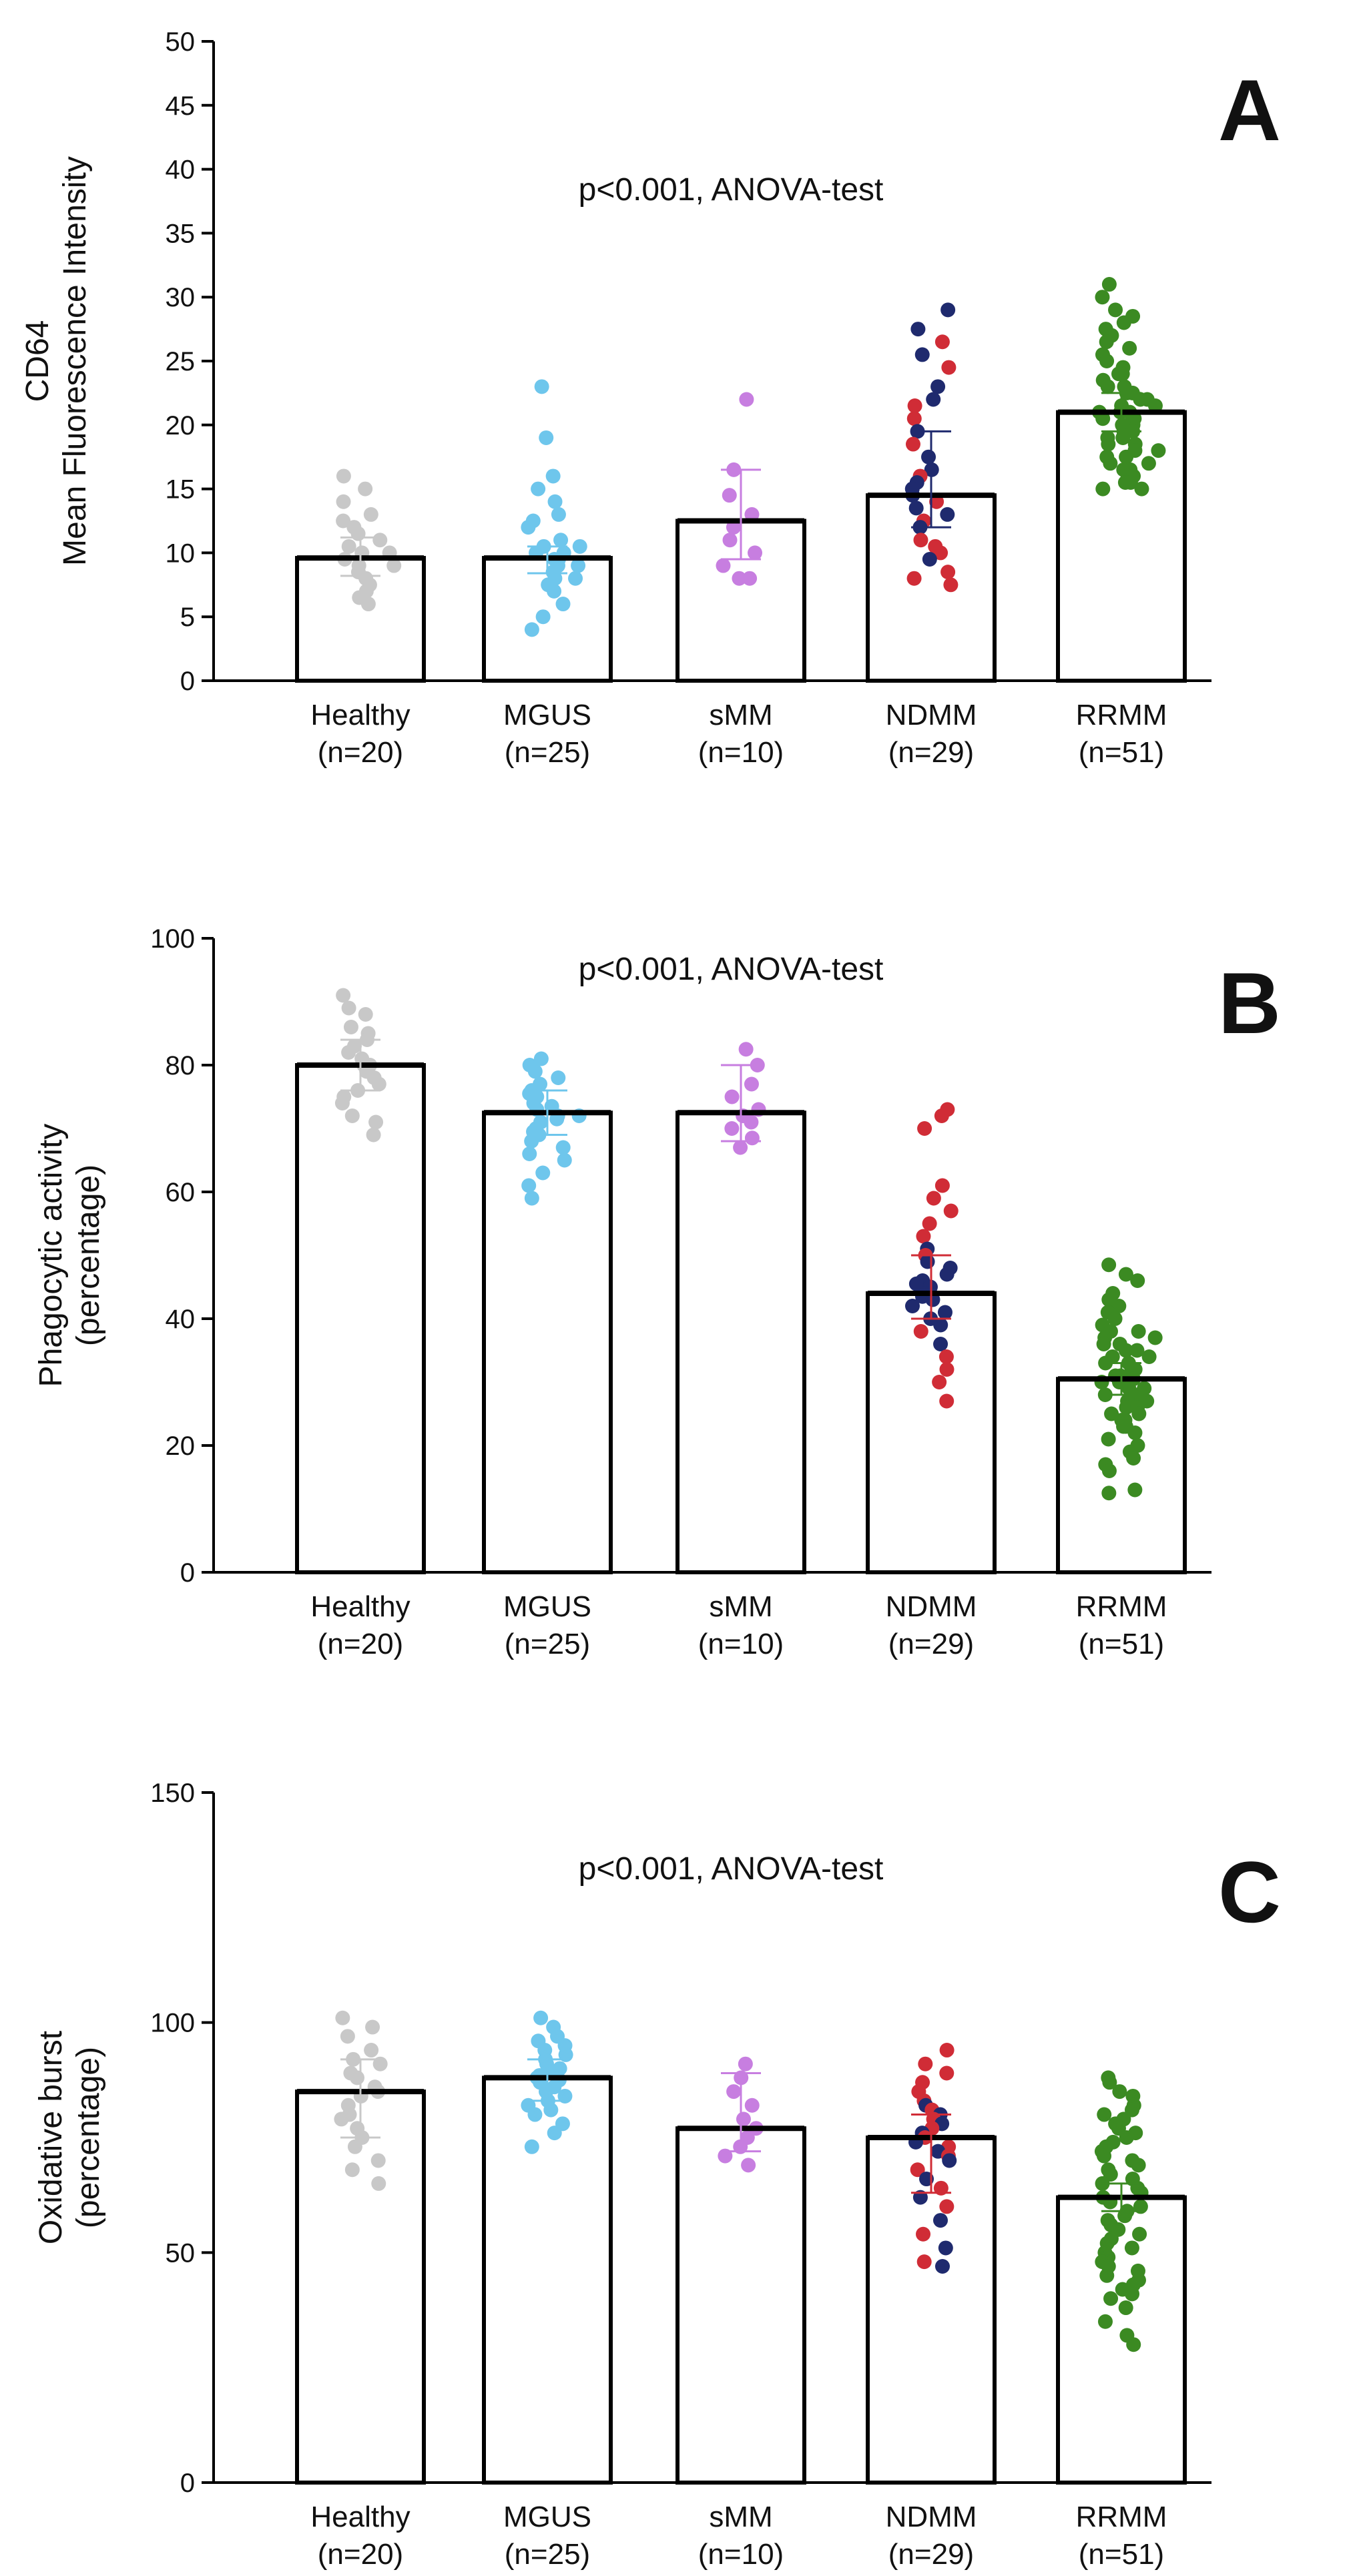  I want to click on x-tick-n-label: (n=20), so click(360, 752).